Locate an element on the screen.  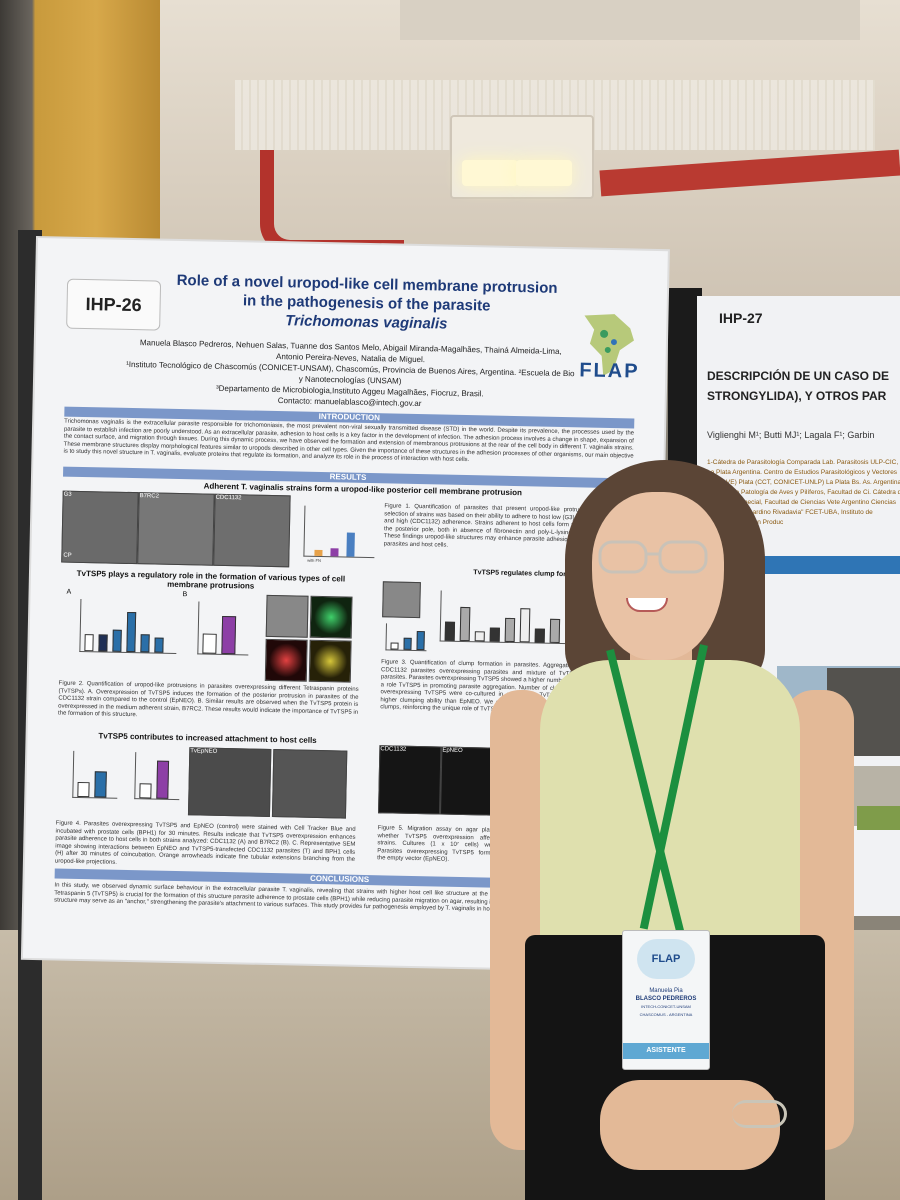
red-duct-pipe is located at coordinates (332, 202).